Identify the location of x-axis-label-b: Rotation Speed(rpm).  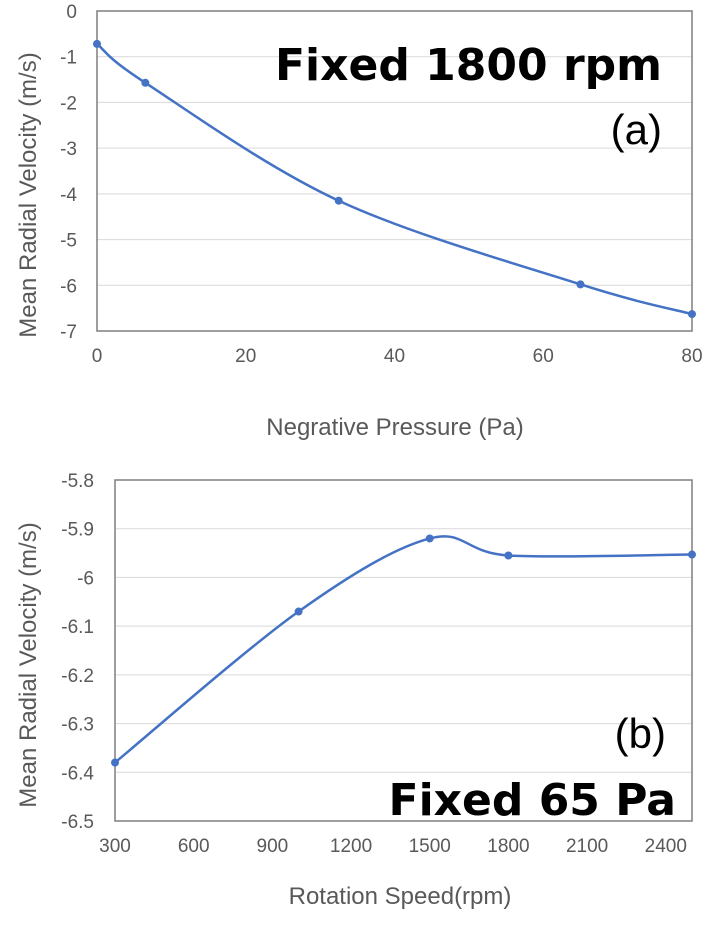
(400, 896).